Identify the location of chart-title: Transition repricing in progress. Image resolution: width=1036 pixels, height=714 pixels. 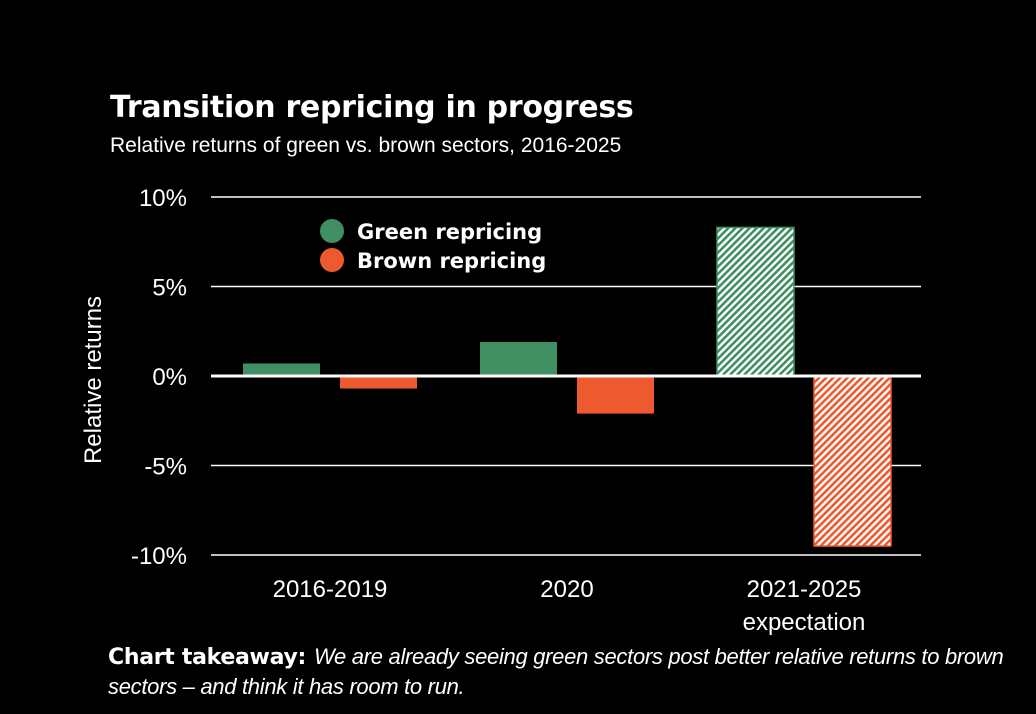
(372, 107).